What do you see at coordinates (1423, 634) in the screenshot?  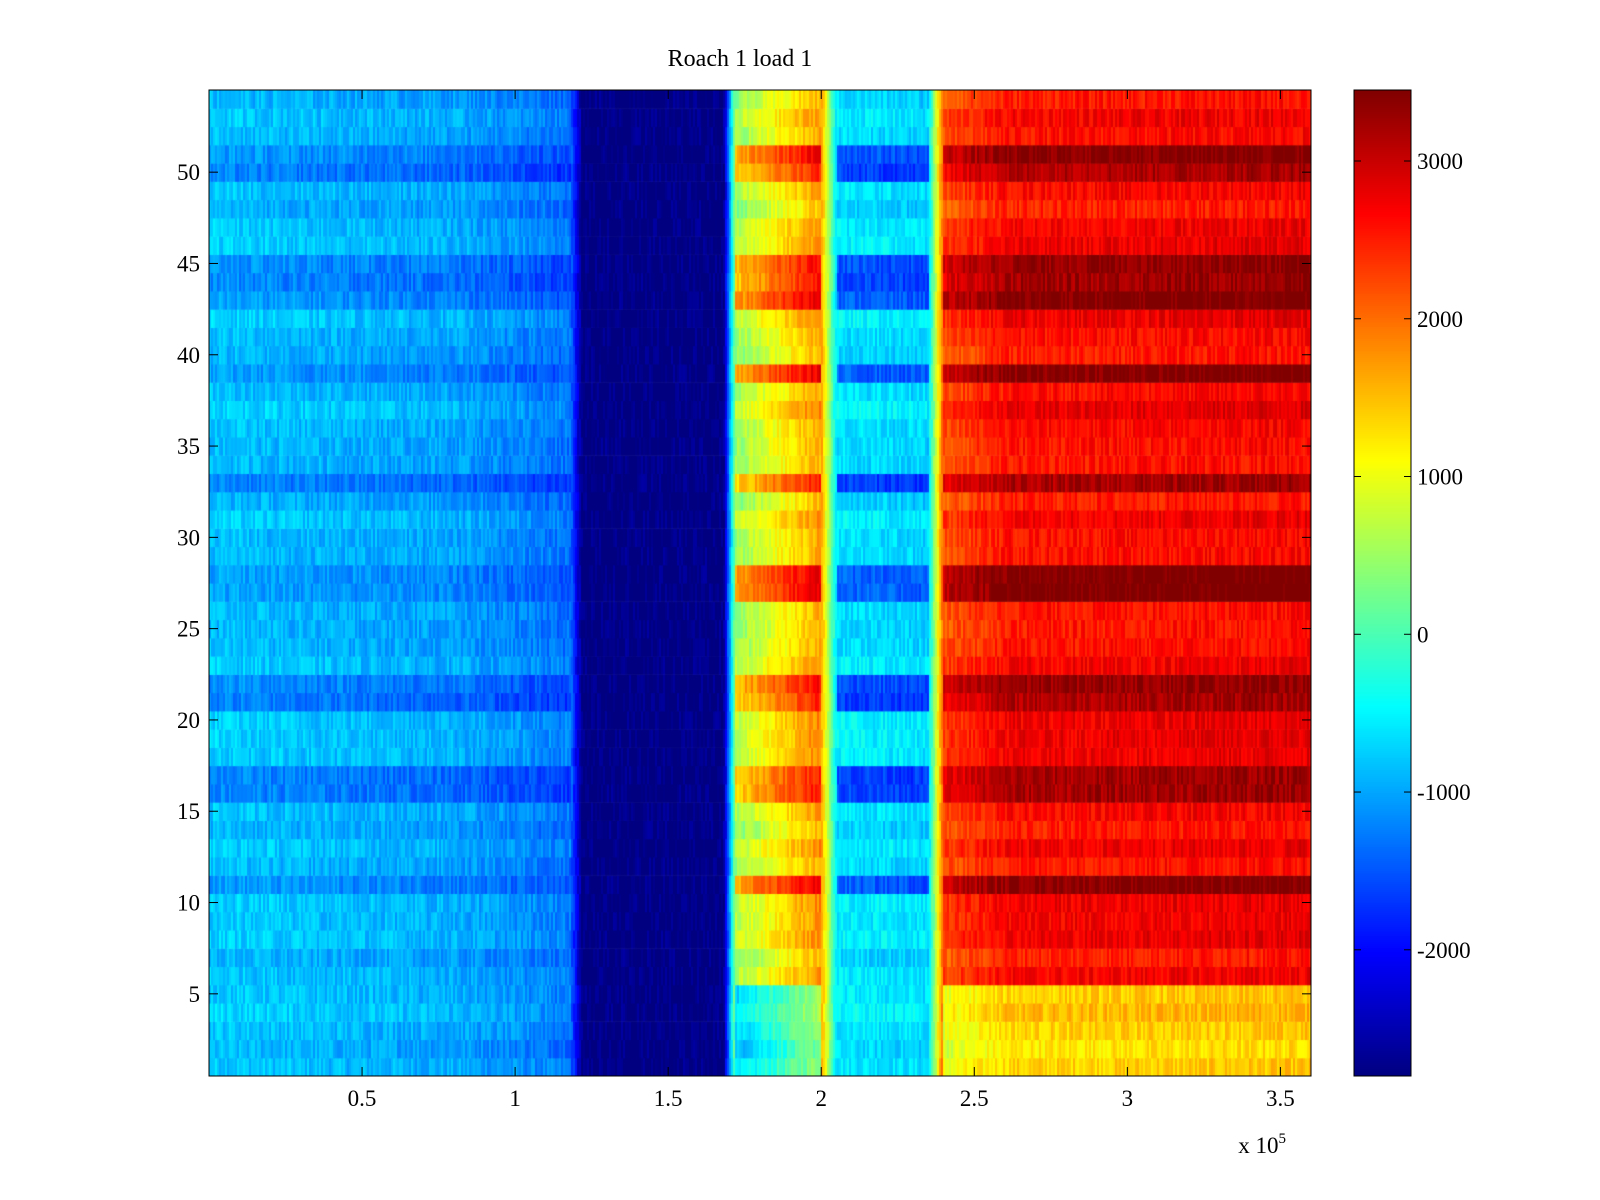 I see `colorbar-tick-label: 0` at bounding box center [1423, 634].